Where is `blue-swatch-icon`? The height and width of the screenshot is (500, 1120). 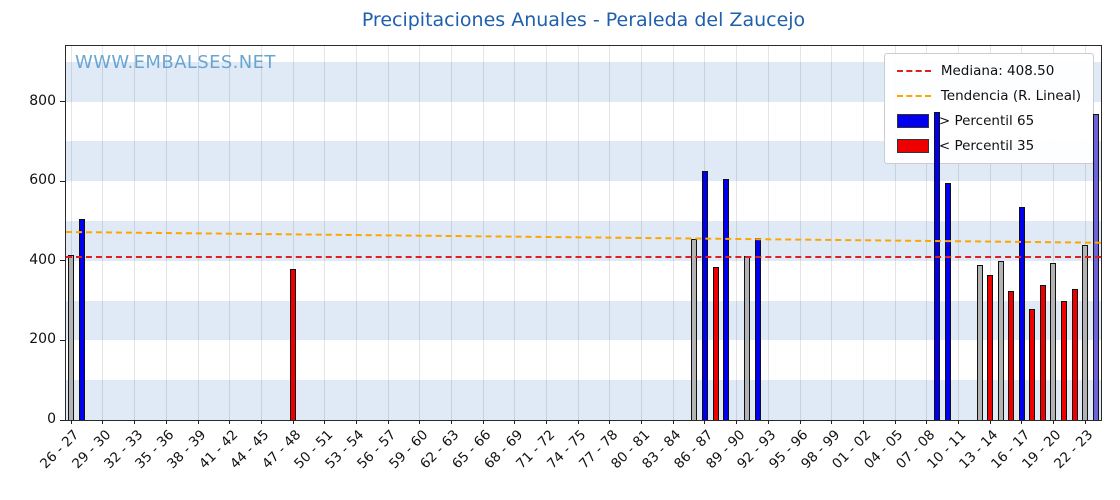
blue-swatch-icon is located at coordinates (912, 121).